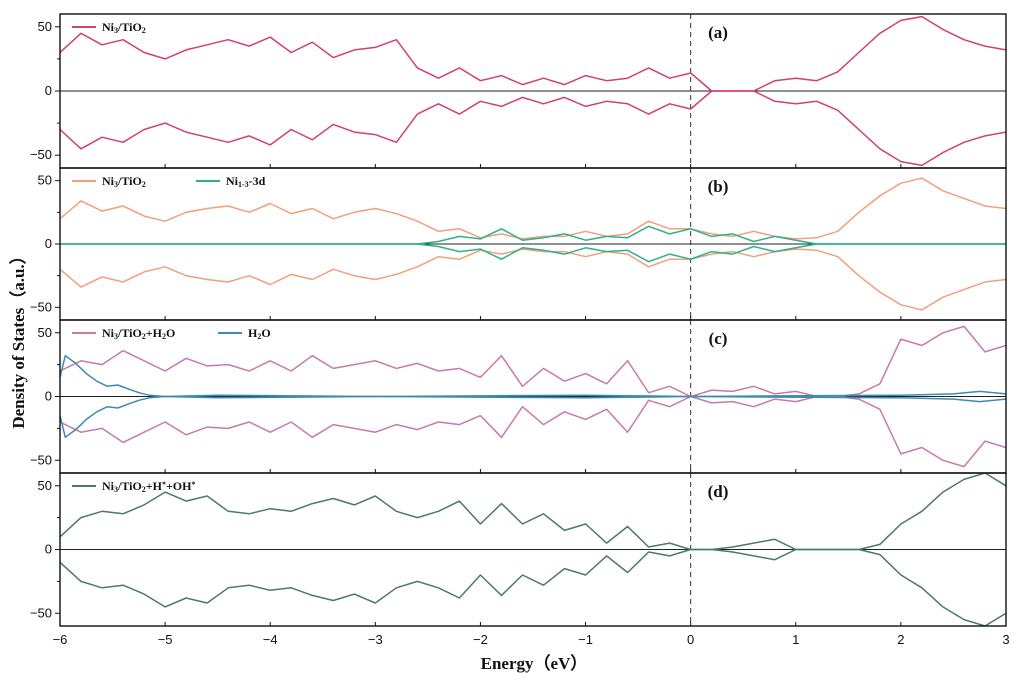 The width and height of the screenshot is (1022, 684). What do you see at coordinates (179, 486) in the screenshot?
I see `legend-label-part: +OH` at bounding box center [179, 486].